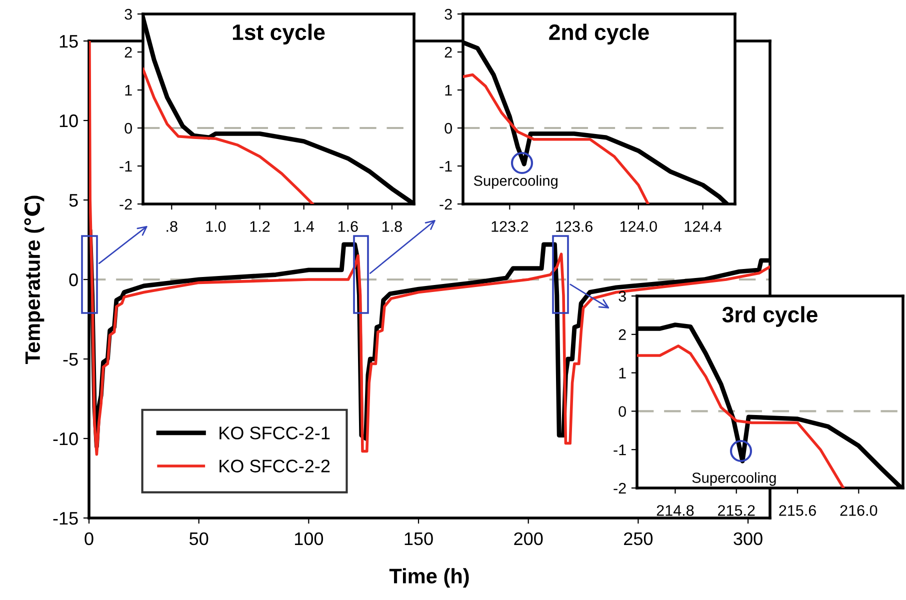  Describe the element at coordinates (528, 539) in the screenshot. I see `x-tick-label: 200` at that location.